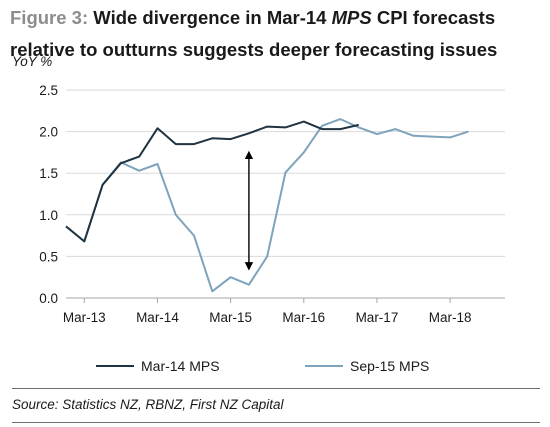 The image size is (550, 427). I want to click on figure-label: Figure 3:, so click(49, 17).